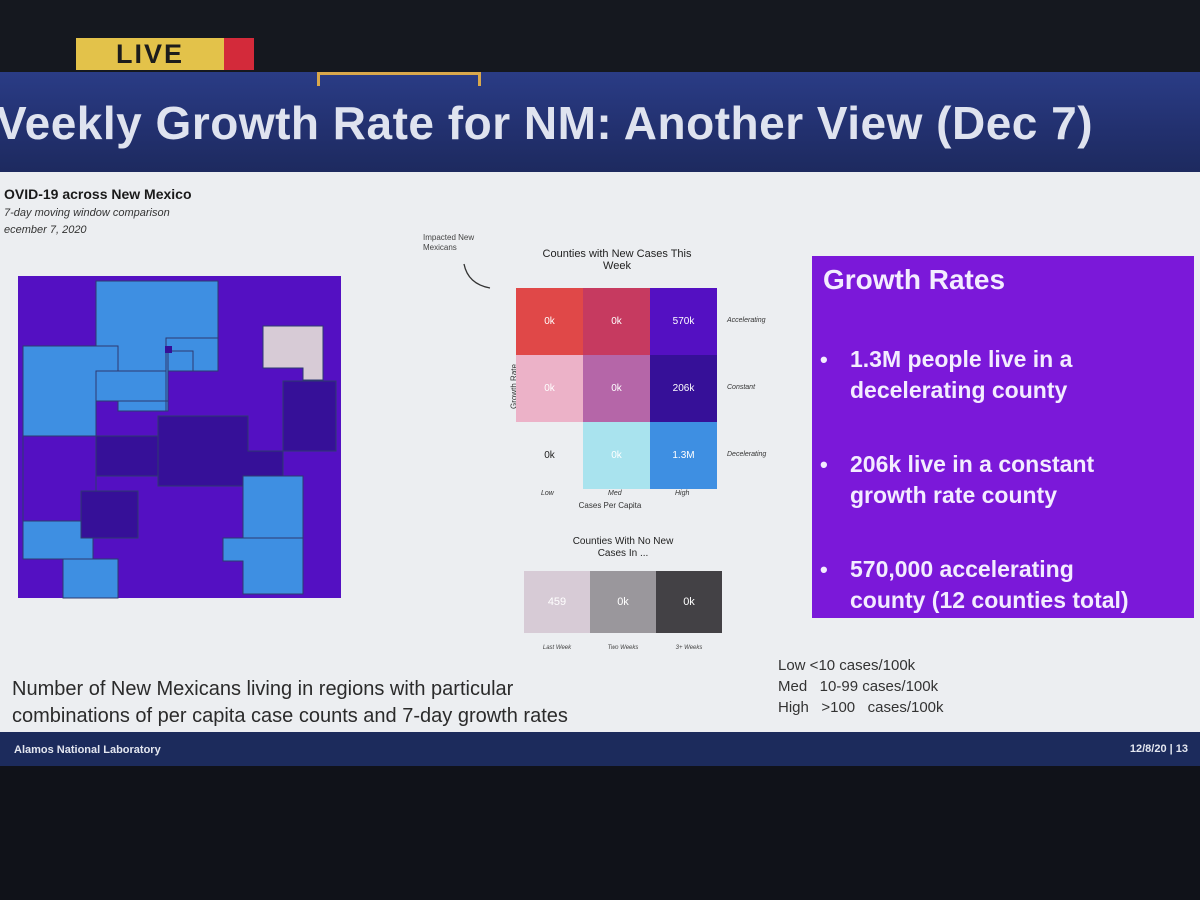 The height and width of the screenshot is (900, 1200). What do you see at coordinates (549, 388) in the screenshot?
I see `matrix-cell-const-low: 0k` at bounding box center [549, 388].